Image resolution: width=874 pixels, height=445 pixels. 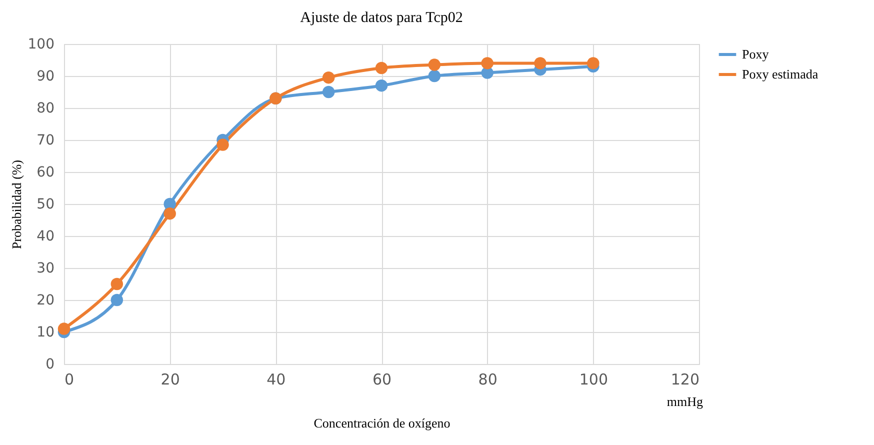 I want to click on y-tick-label: 90, so click(x=45, y=76).